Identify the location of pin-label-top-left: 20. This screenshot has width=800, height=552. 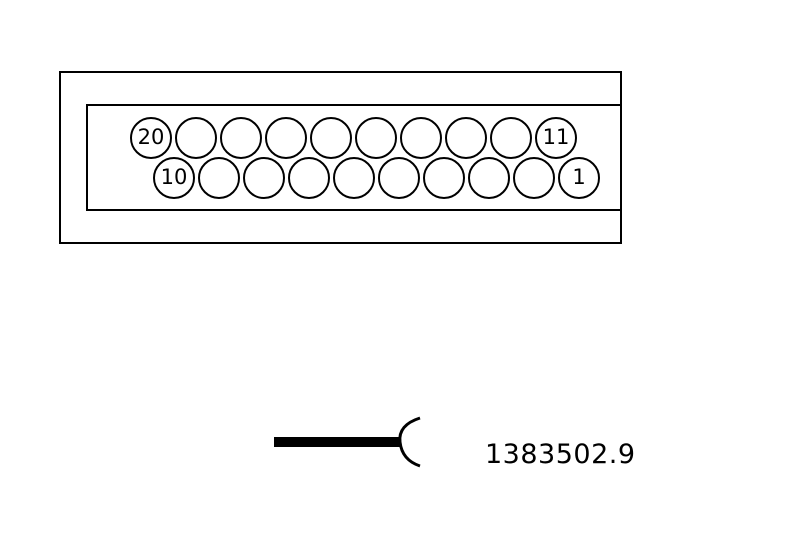
(151, 137).